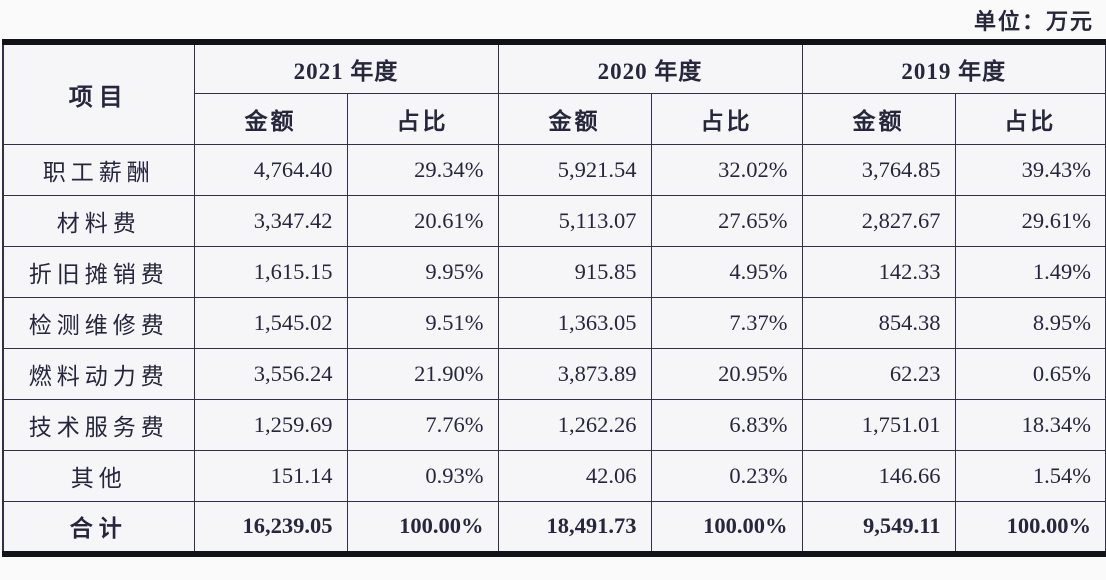 The height and width of the screenshot is (580, 1106). I want to click on table-row: 折旧摊销费 1,615.15 9.95% 915.85 4.95% 142.33 1.49%, so click(554, 271).